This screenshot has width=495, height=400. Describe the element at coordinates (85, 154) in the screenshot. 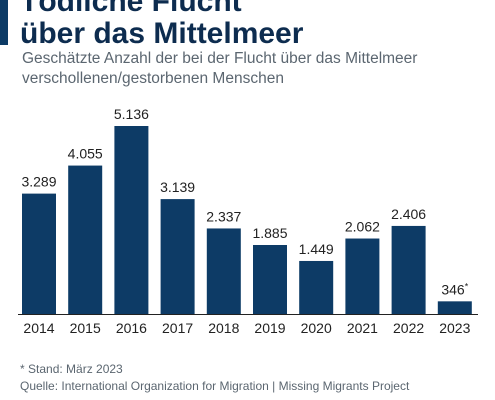

I see `value-label-2015: 4.055` at that location.